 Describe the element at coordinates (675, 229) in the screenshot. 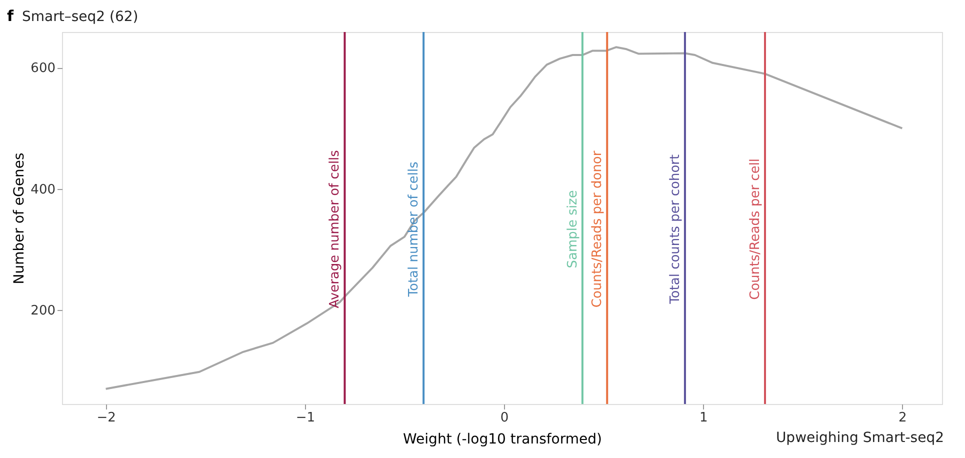

I see `ref-line-label: Total counts per cohort` at that location.